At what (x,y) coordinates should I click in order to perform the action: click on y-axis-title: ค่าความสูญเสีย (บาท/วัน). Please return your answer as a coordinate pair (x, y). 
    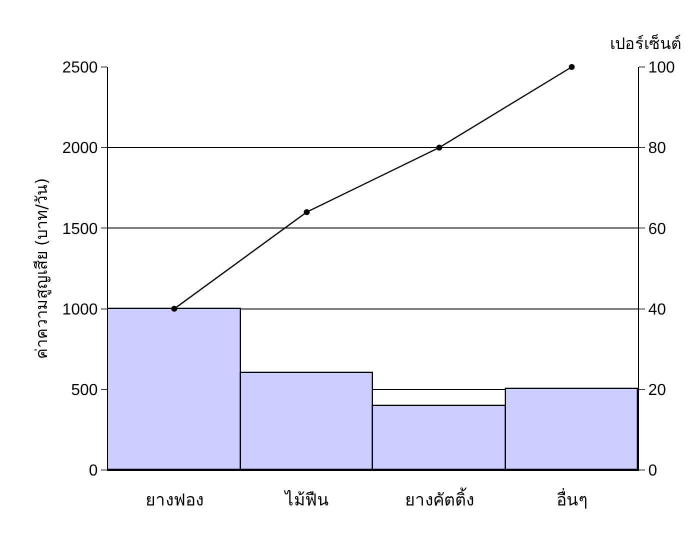
    Looking at the image, I should click on (42, 268).